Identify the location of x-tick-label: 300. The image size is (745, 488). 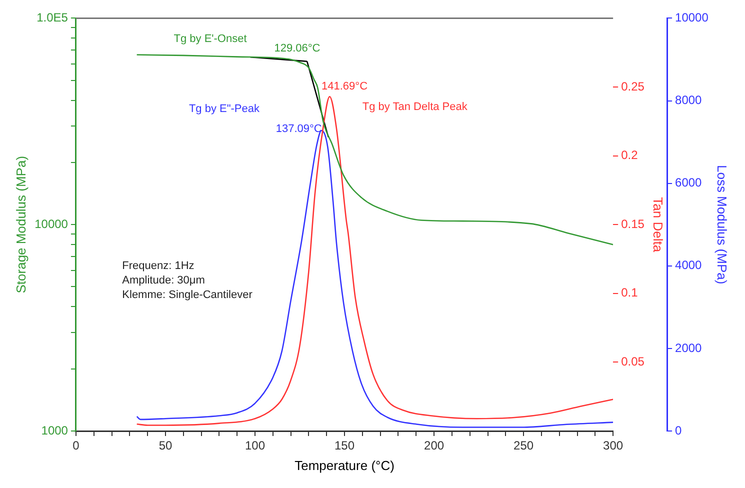
(613, 445).